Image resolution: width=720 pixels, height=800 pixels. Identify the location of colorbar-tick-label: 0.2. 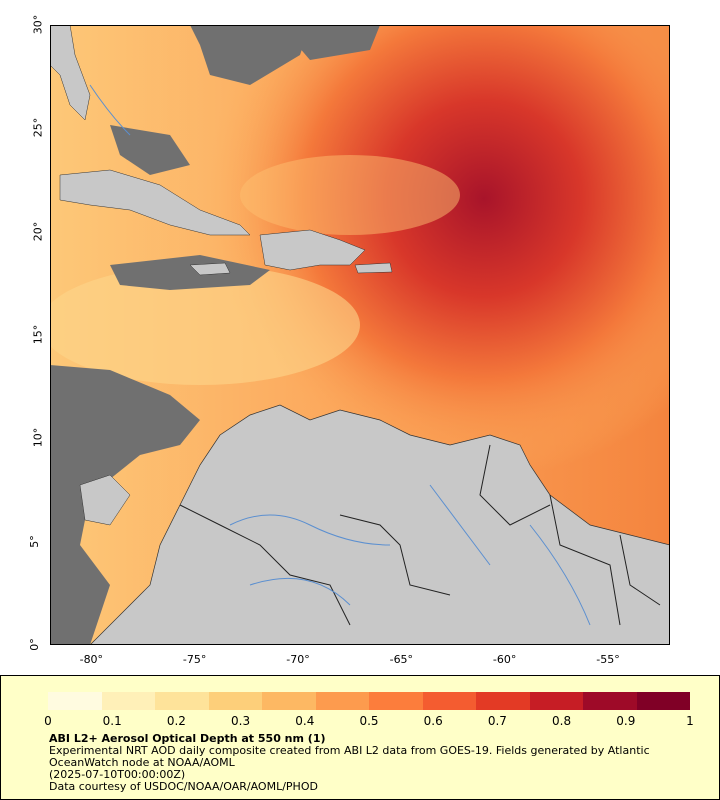
(176, 721).